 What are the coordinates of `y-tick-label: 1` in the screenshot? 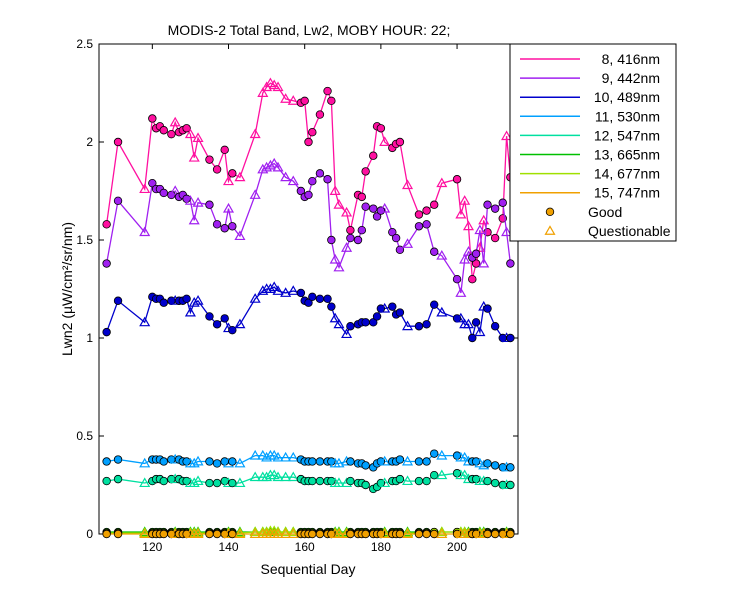 It's located at (89, 338).